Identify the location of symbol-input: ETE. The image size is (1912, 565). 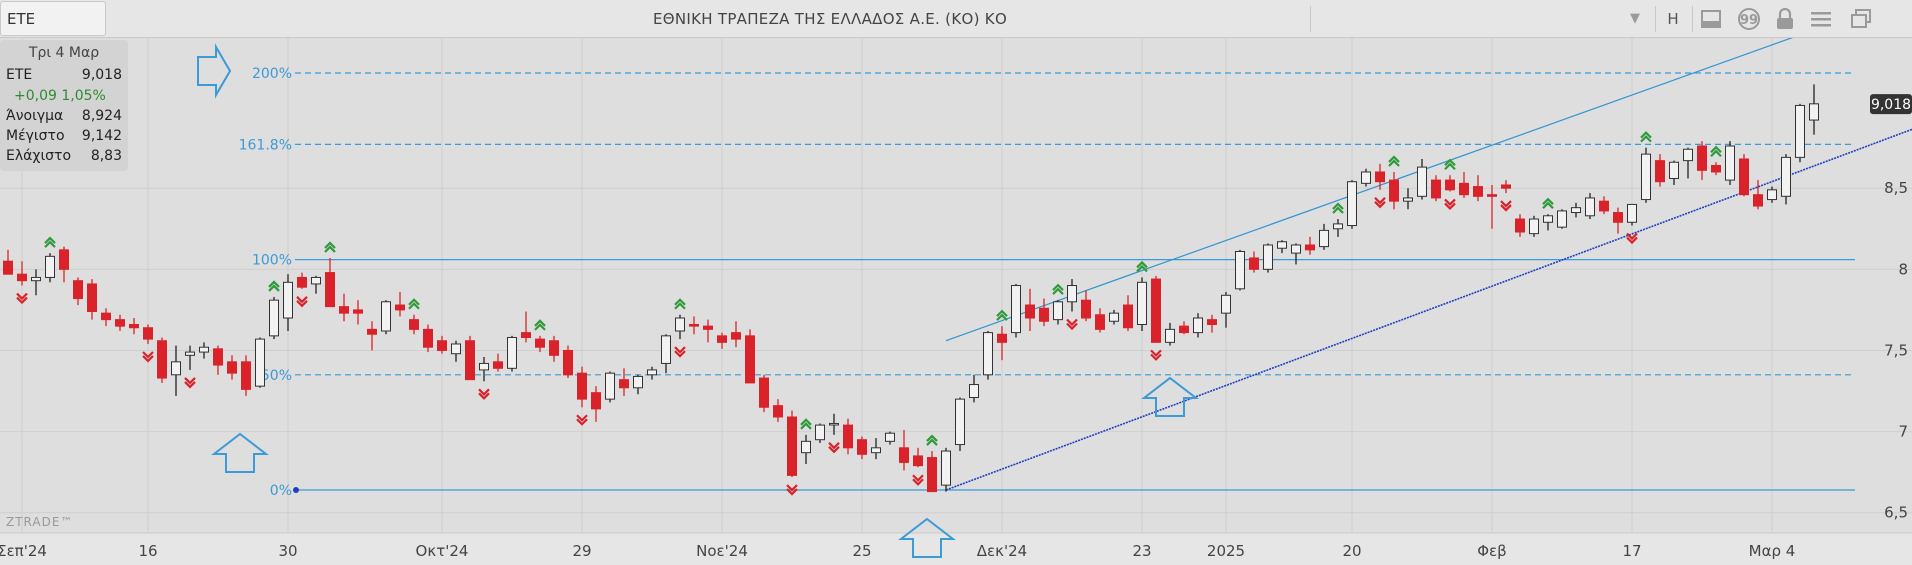
(53, 18).